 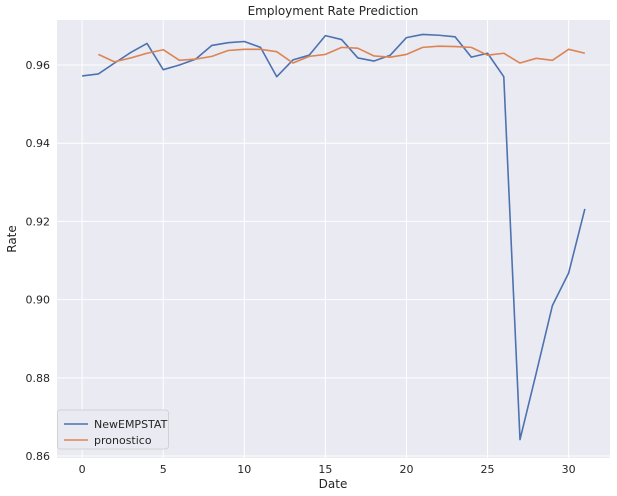 I want to click on legend-label-newempstat: NewEMPSTAT, so click(x=131, y=424).